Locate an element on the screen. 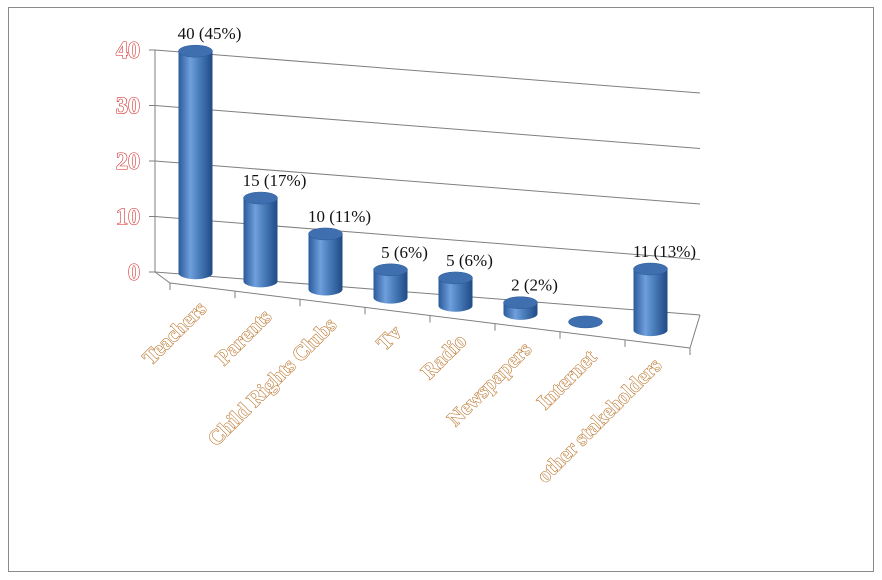  bar-internet is located at coordinates (585, 322).